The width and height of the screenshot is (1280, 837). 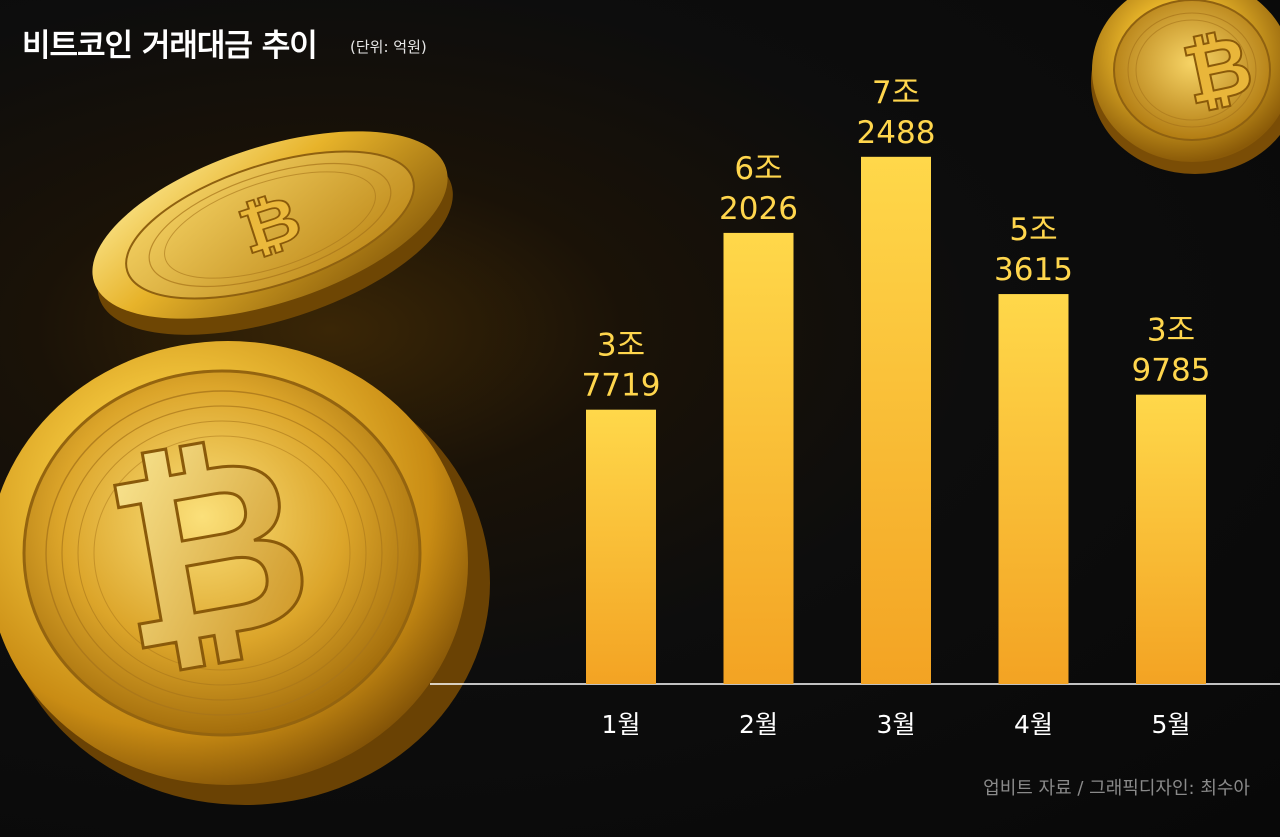 What do you see at coordinates (621, 386) in the screenshot?
I see `data-label-1-line-2: 7719` at bounding box center [621, 386].